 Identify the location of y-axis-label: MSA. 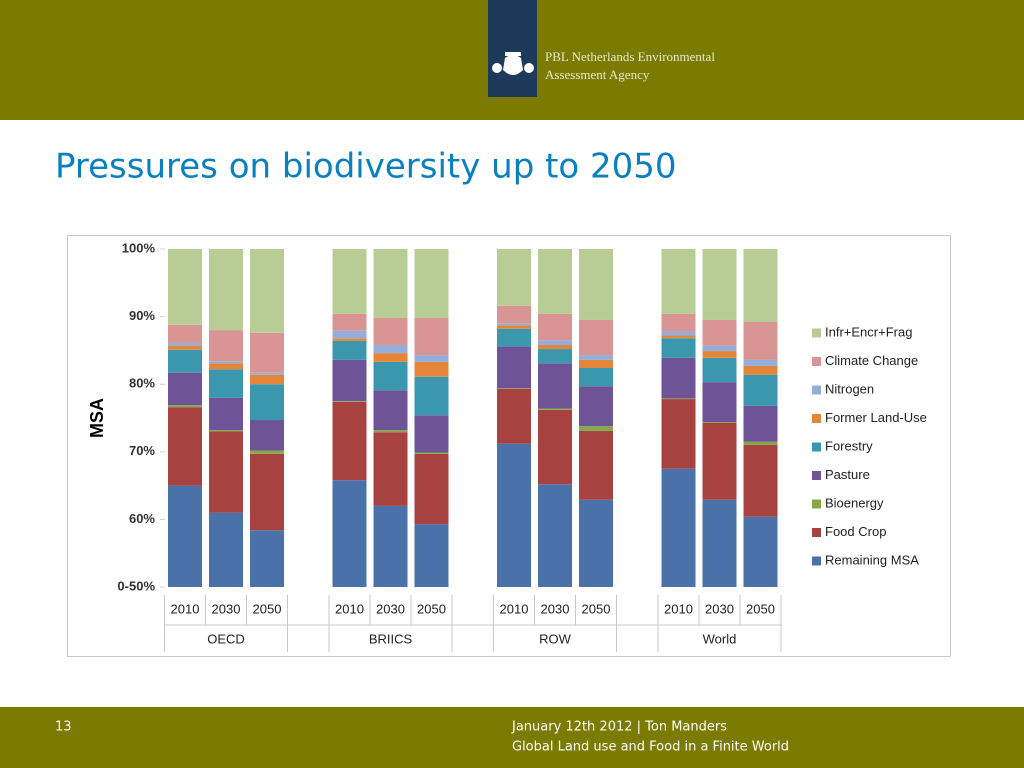
(97, 418).